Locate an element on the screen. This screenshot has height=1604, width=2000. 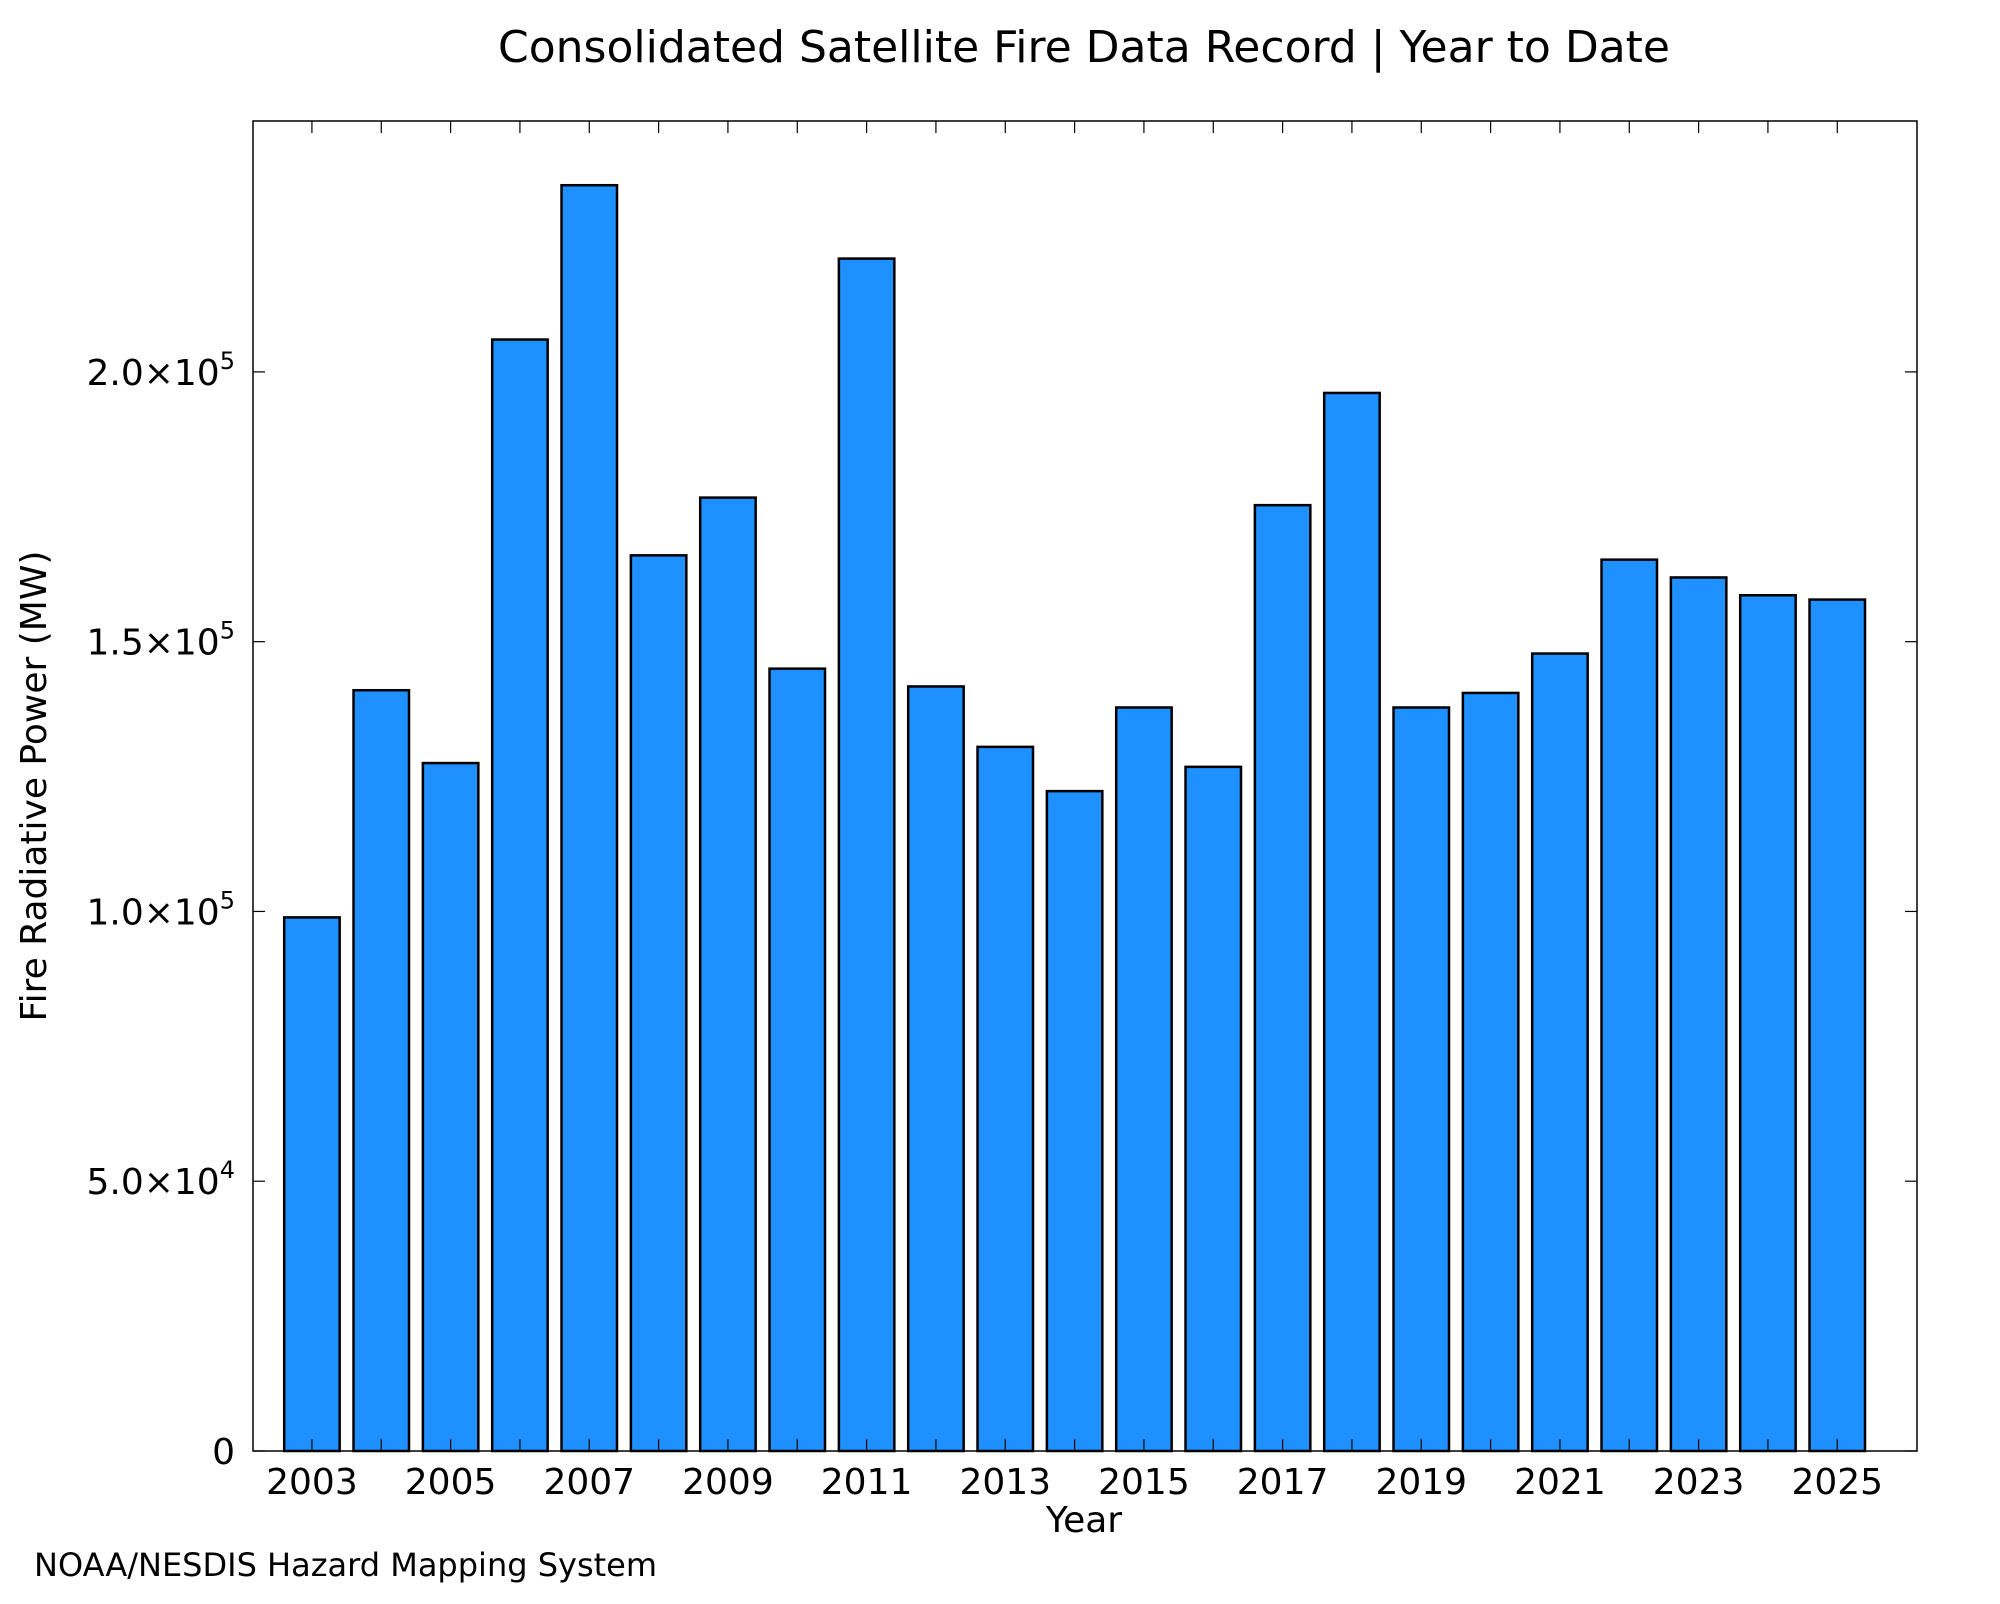
x-tick-label: 2019 is located at coordinates (1421, 1482).